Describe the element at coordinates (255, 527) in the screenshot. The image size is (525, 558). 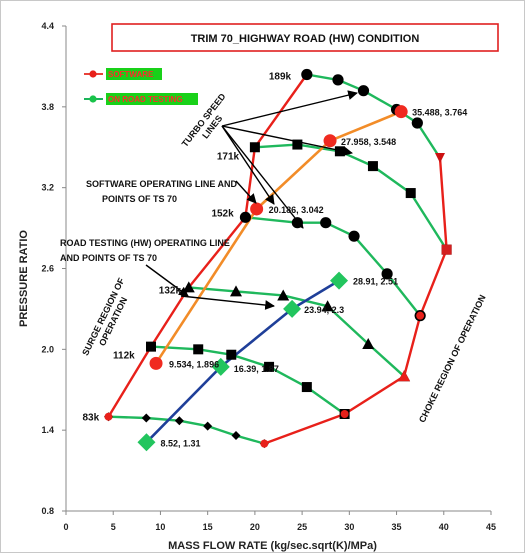
I see `x-tick-label: 20` at that location.